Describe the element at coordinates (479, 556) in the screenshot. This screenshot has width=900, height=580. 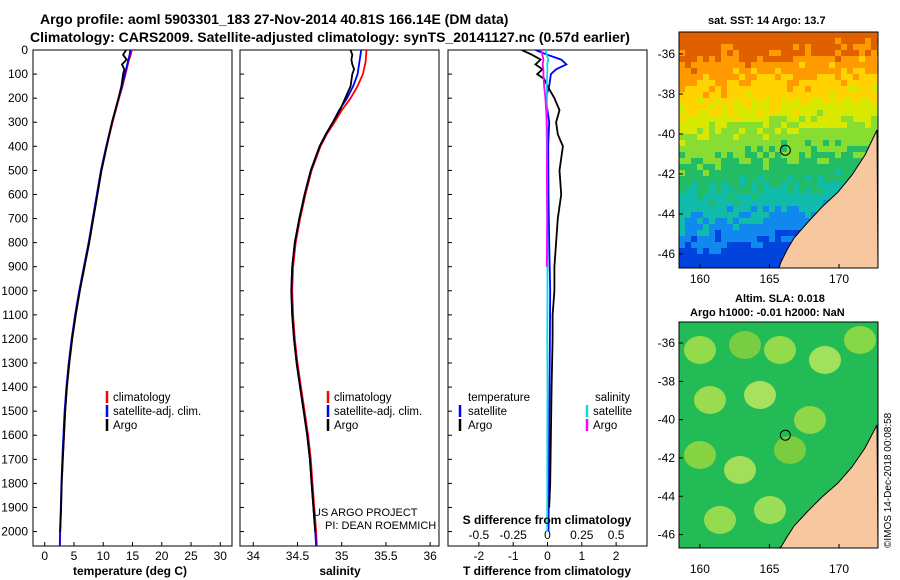
I see `x-tick-label: -2` at that location.